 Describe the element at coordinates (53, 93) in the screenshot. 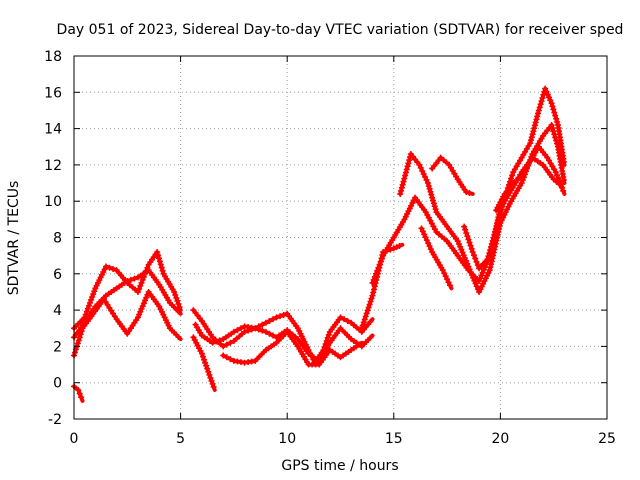

I see `y-tick-label: 16` at that location.